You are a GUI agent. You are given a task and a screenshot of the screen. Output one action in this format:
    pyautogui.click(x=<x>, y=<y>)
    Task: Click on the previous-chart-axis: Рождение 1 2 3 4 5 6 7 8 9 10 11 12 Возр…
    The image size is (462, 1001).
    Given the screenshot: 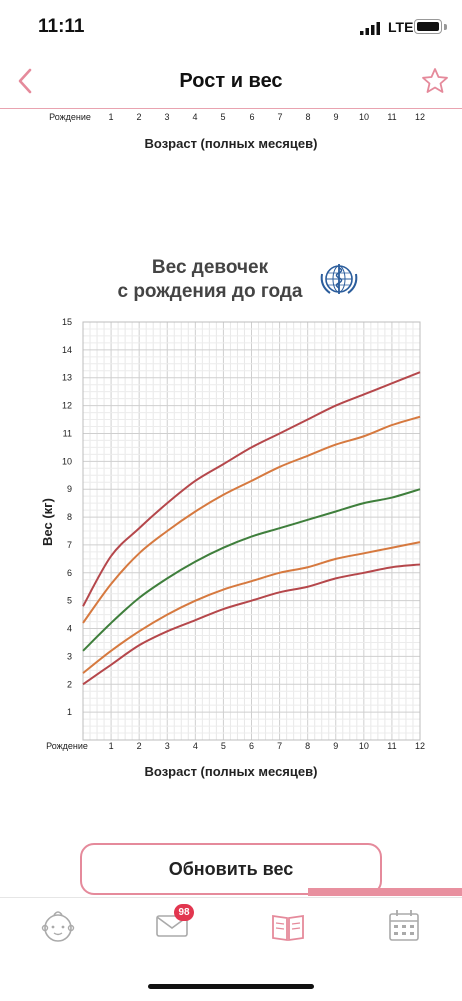 What is the action you would take?
    pyautogui.click(x=231, y=133)
    